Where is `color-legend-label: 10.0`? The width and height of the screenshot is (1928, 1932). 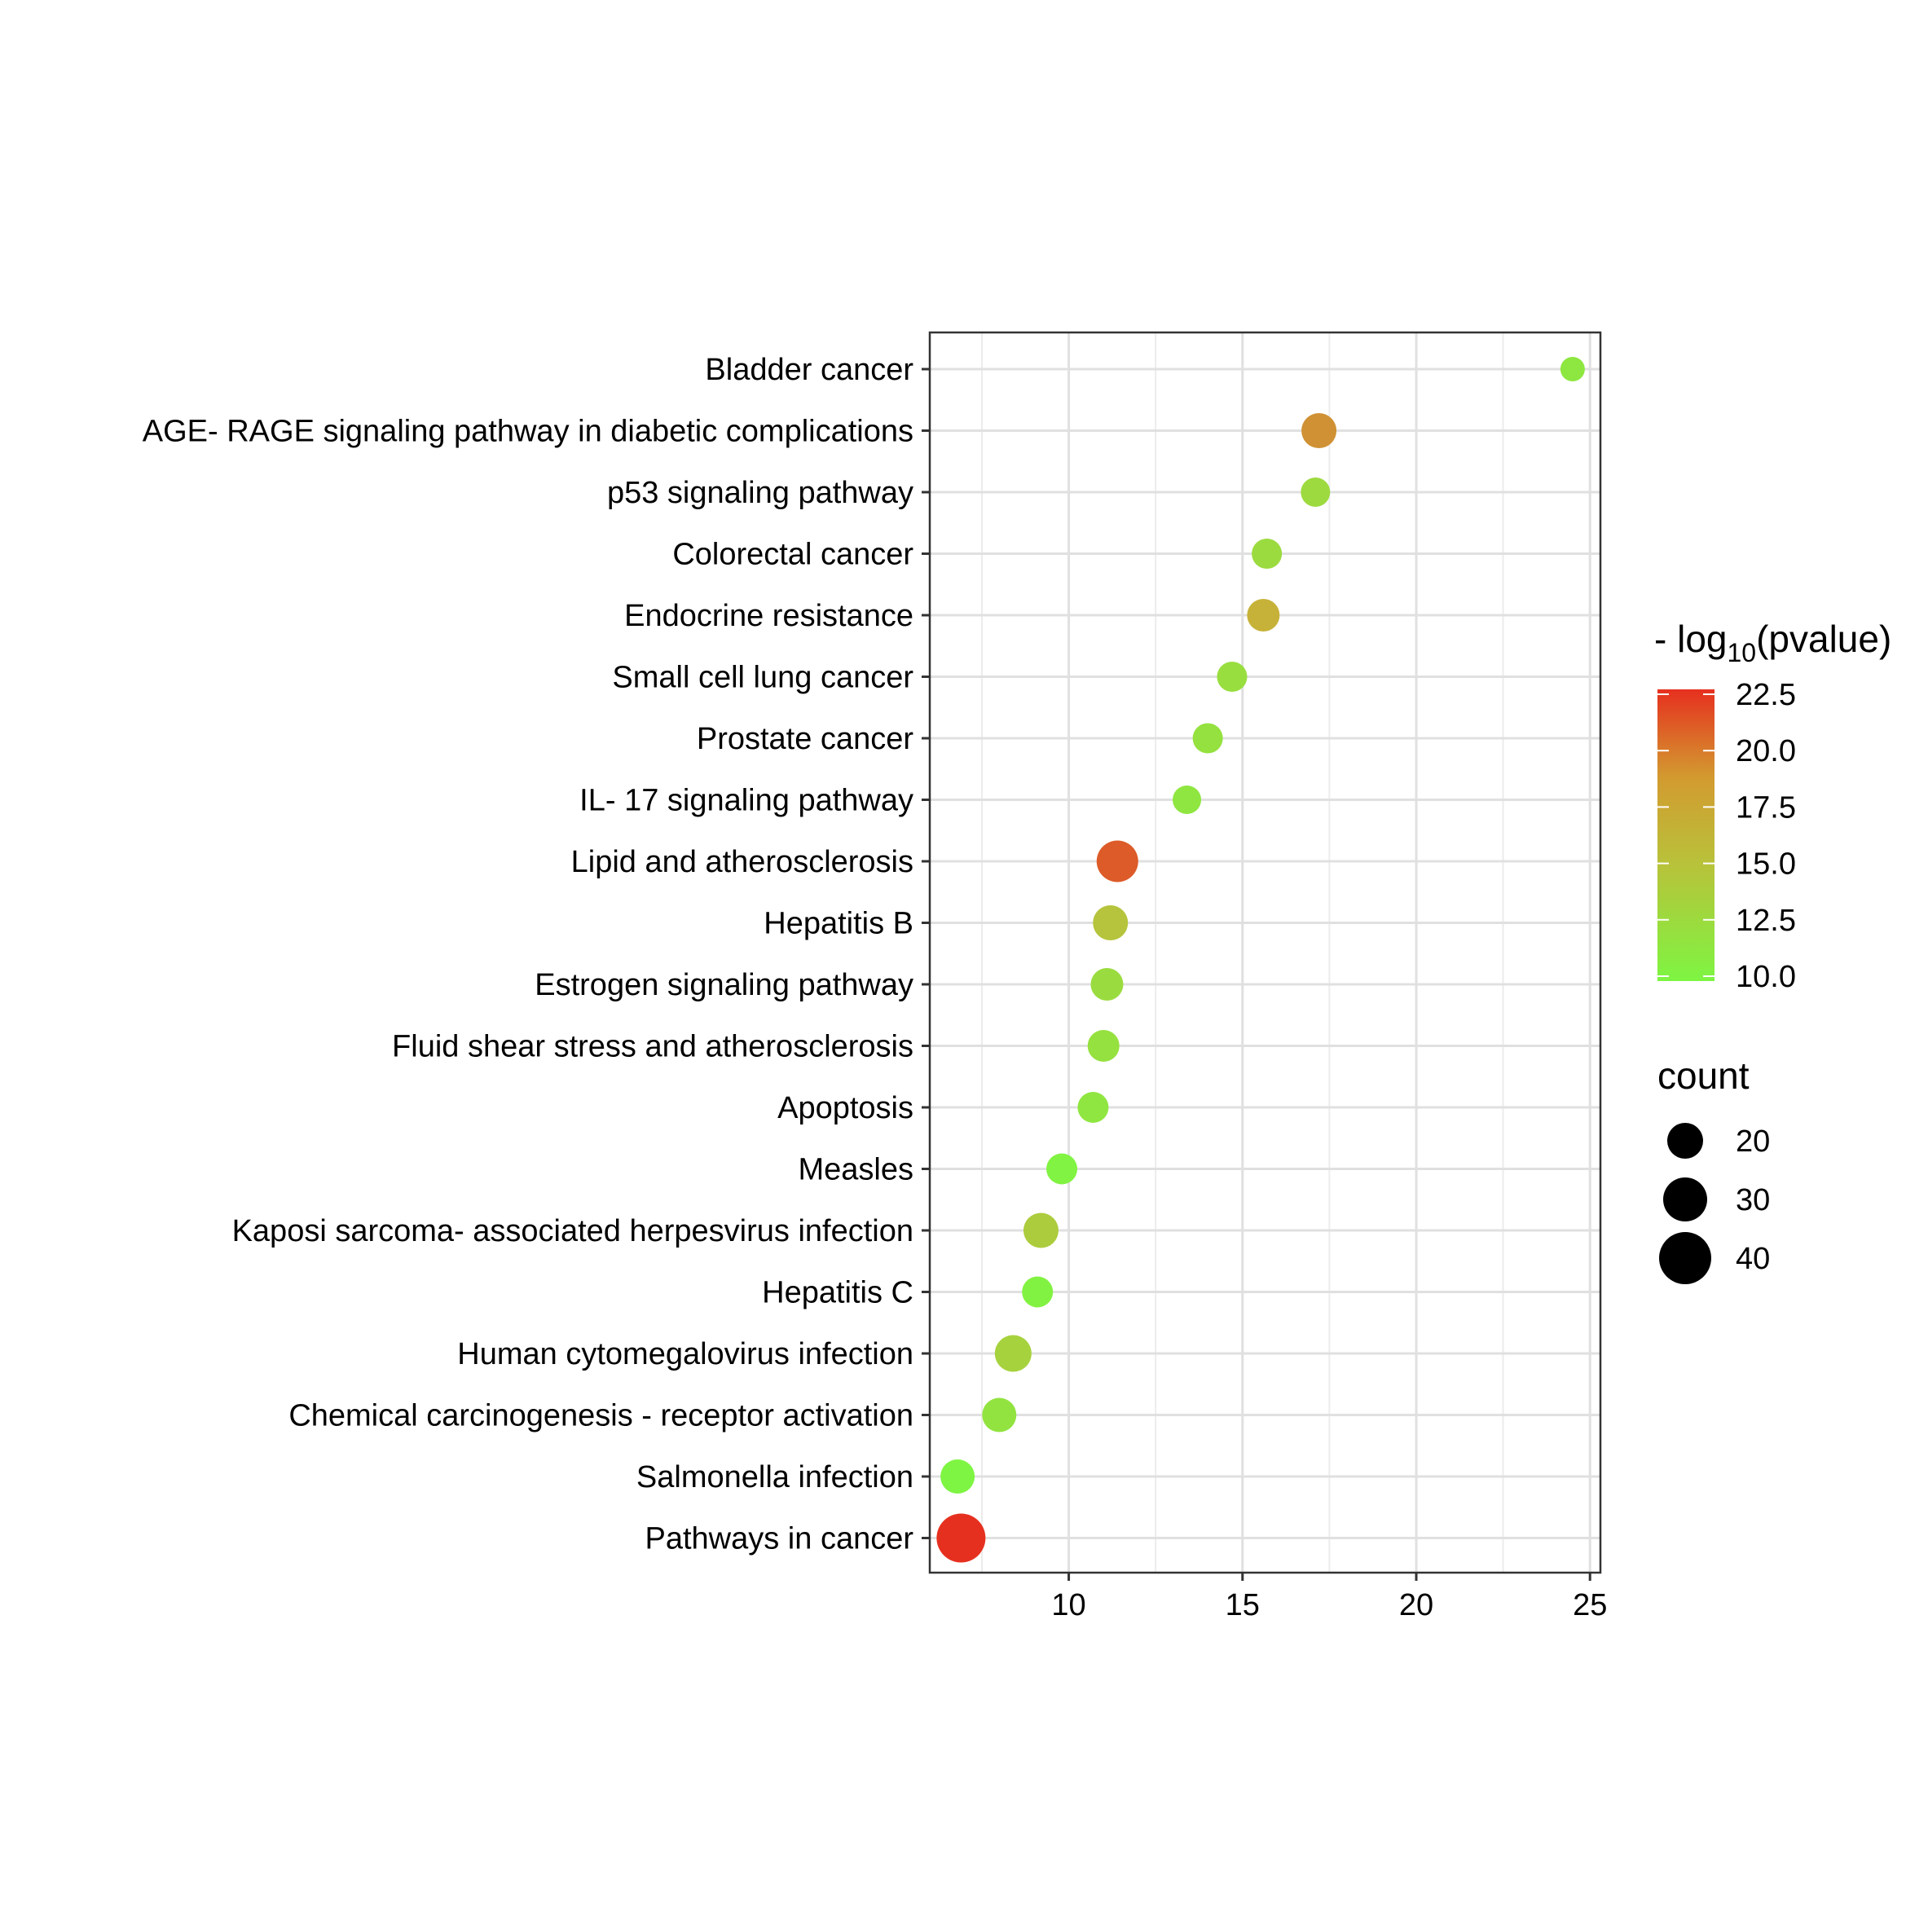 color-legend-label: 10.0 is located at coordinates (1766, 977).